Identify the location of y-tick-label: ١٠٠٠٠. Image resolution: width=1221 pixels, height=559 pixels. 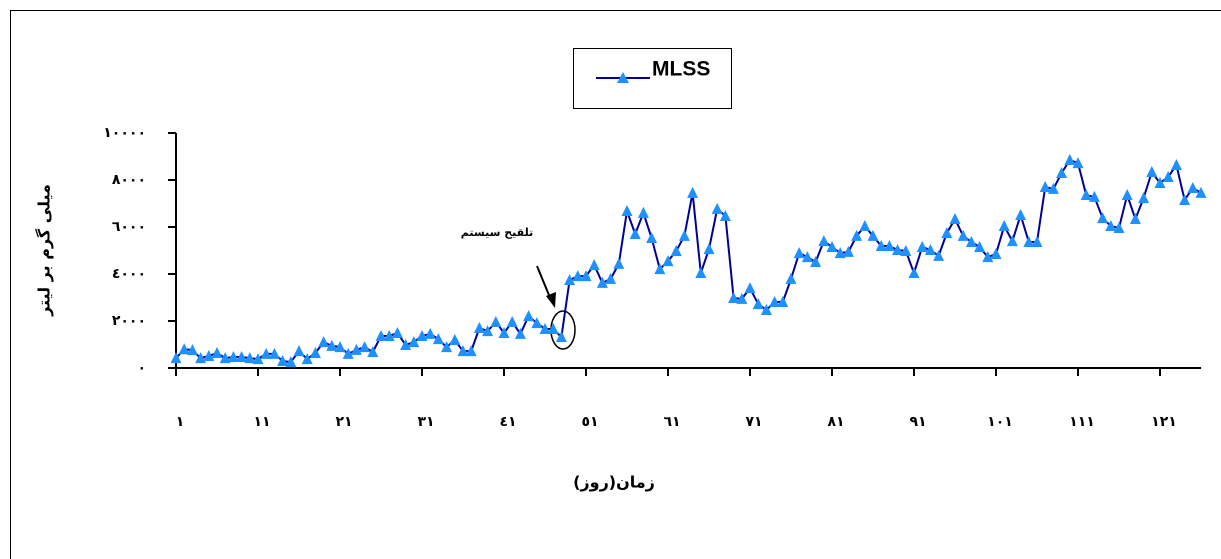
(124, 133).